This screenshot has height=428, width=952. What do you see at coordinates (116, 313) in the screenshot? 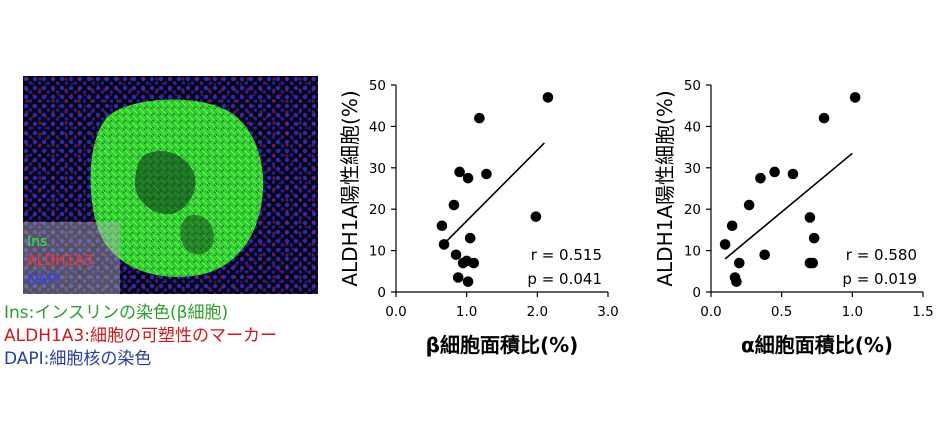
I see `legend-ins: Ins:インスリンの染色(β細胞)` at bounding box center [116, 313].